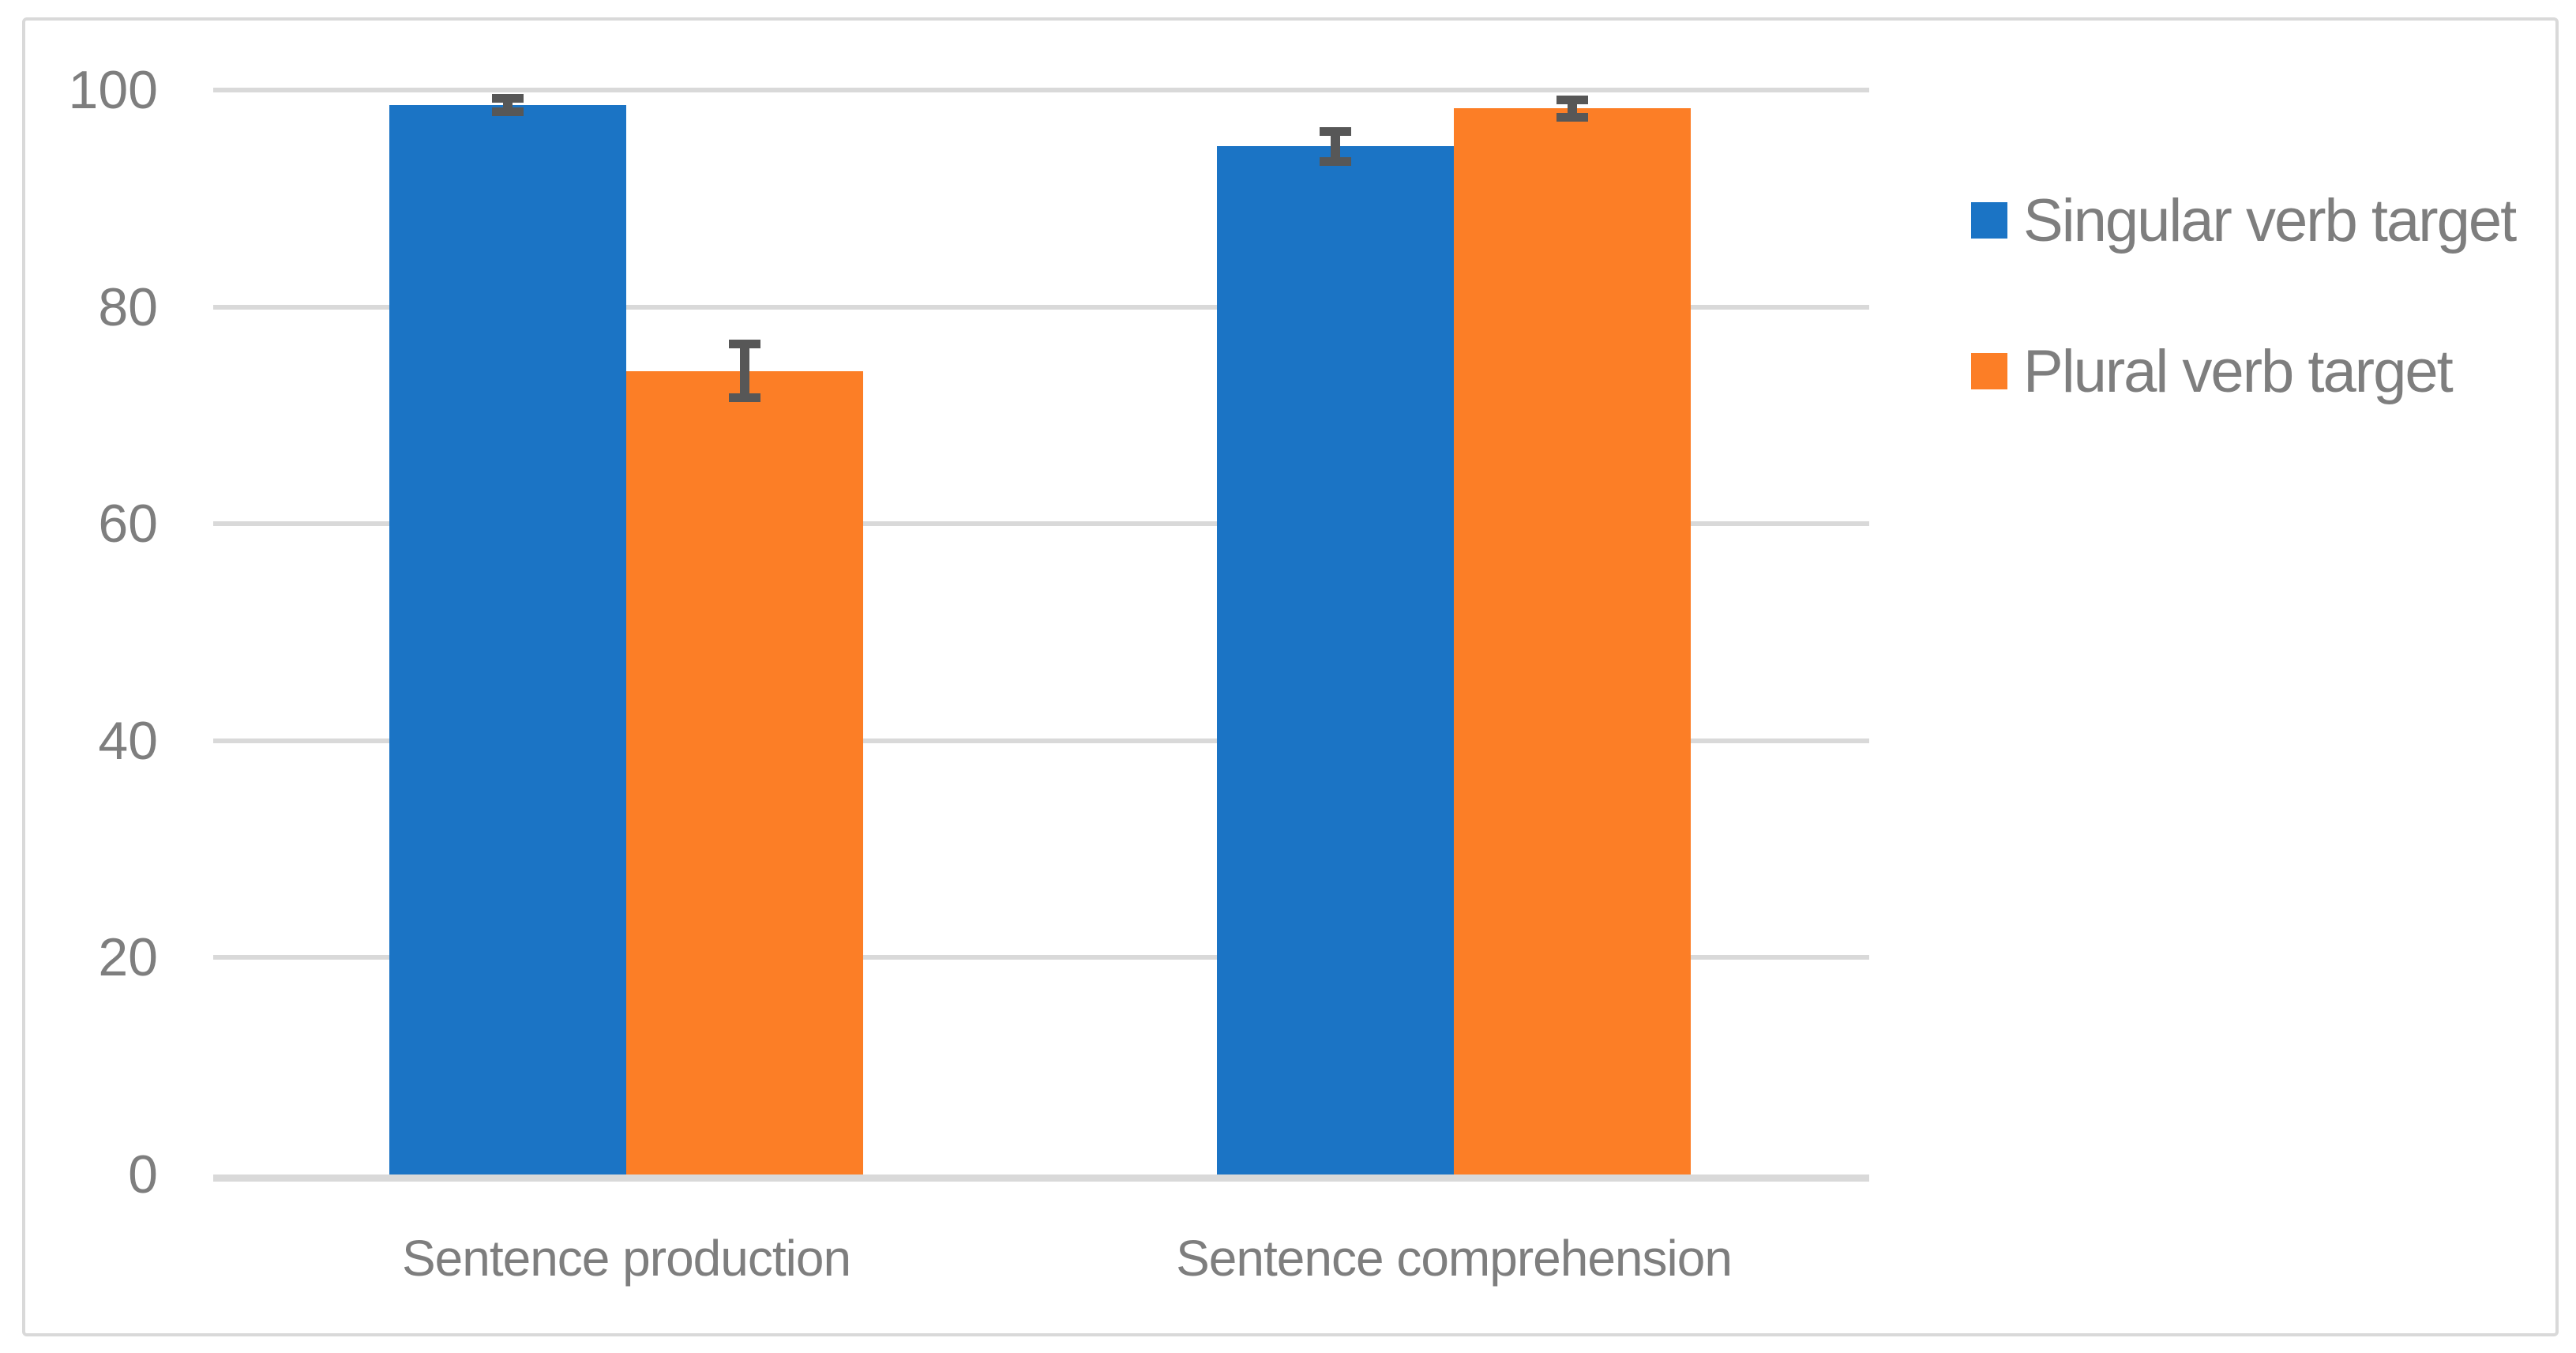 The image size is (2576, 1353). What do you see at coordinates (2270, 220) in the screenshot?
I see `legend-label-0: Singular verb target` at bounding box center [2270, 220].